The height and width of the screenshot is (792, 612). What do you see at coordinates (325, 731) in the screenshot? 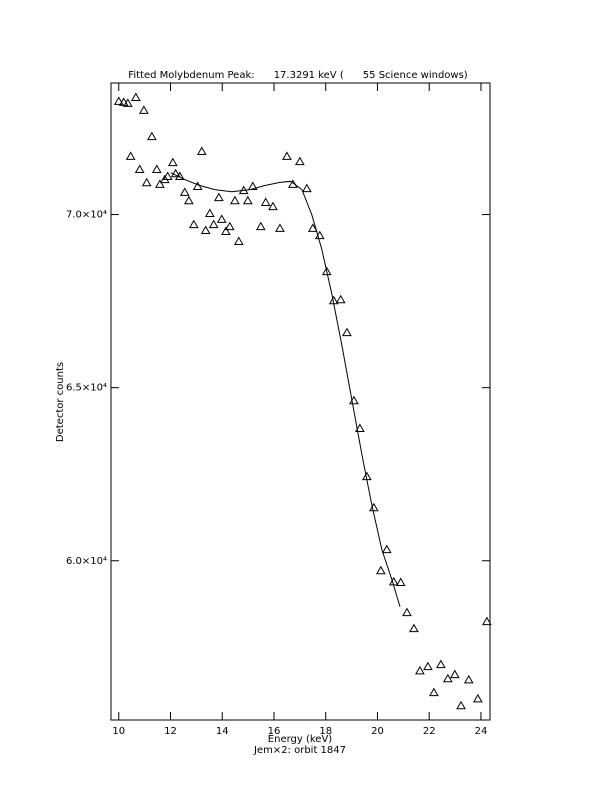
I see `x-tick-label: 18` at bounding box center [325, 731].